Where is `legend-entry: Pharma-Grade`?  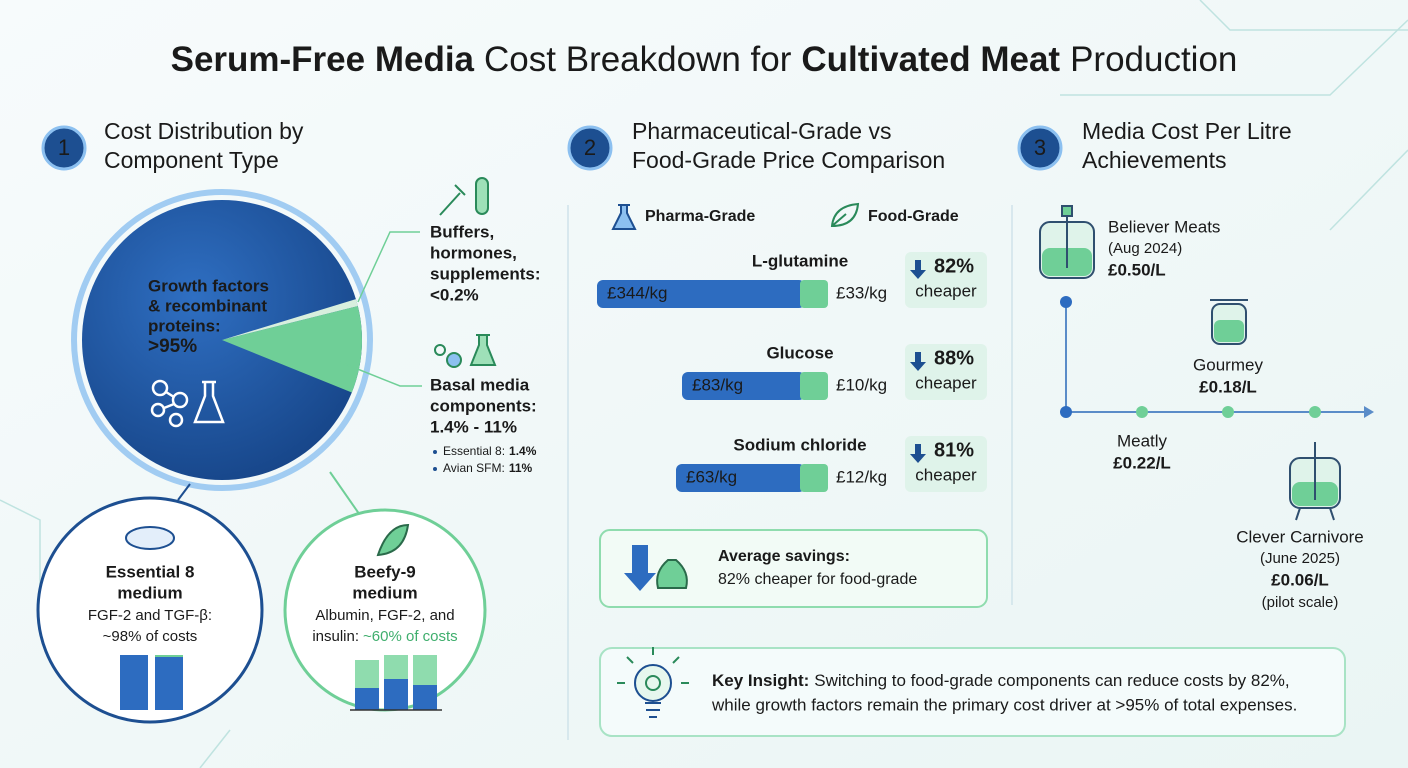 legend-entry: Pharma-Grade is located at coordinates (700, 216).